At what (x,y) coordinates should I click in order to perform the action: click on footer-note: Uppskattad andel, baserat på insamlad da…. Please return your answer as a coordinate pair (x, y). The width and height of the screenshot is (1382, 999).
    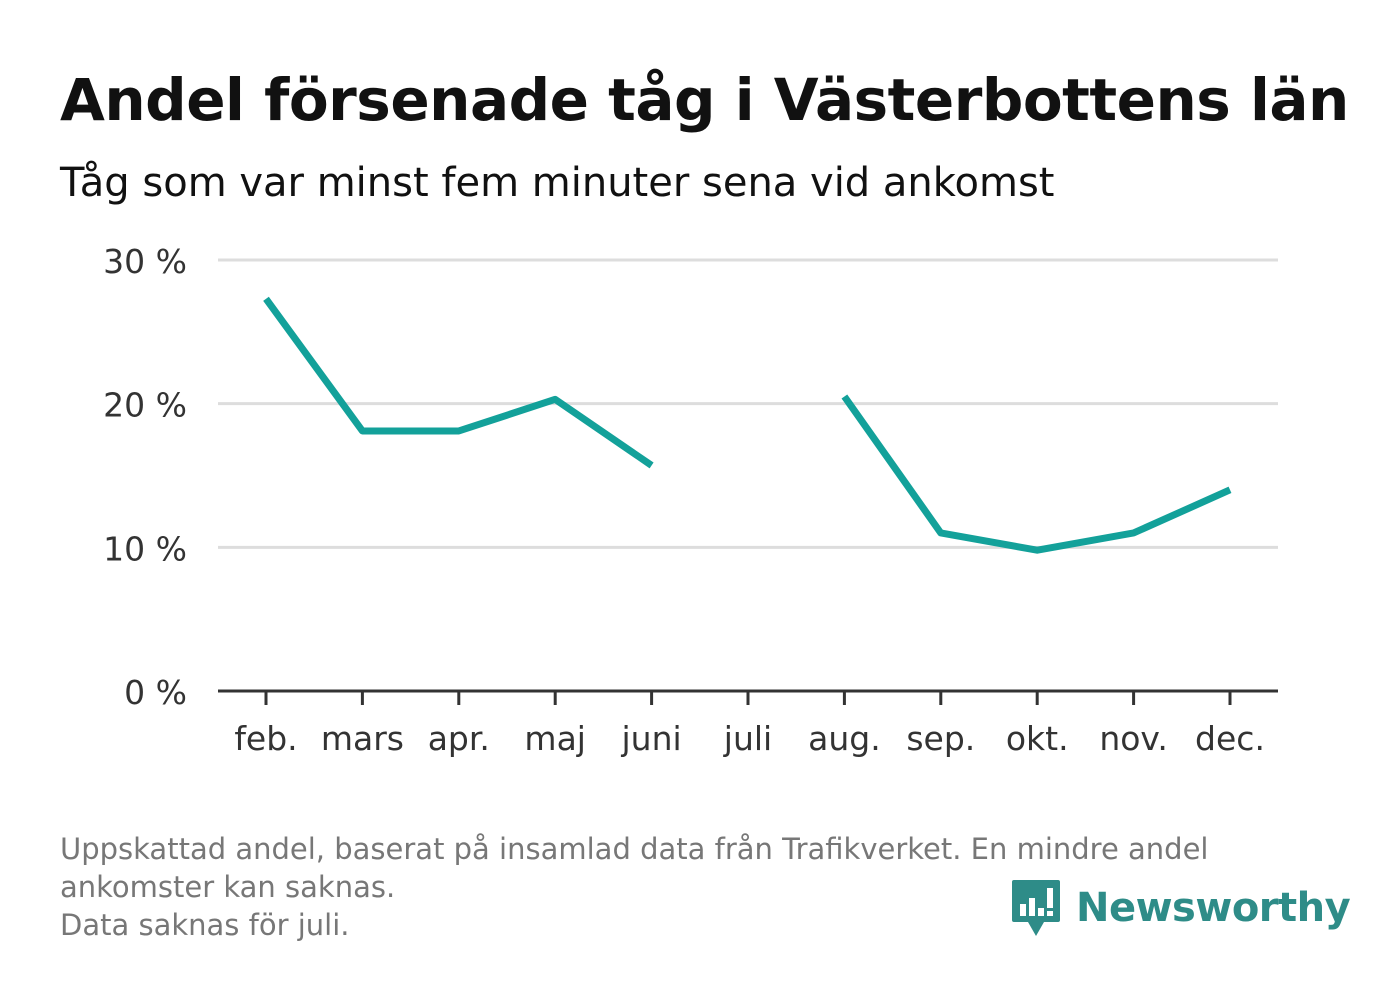
    Looking at the image, I should click on (690, 887).